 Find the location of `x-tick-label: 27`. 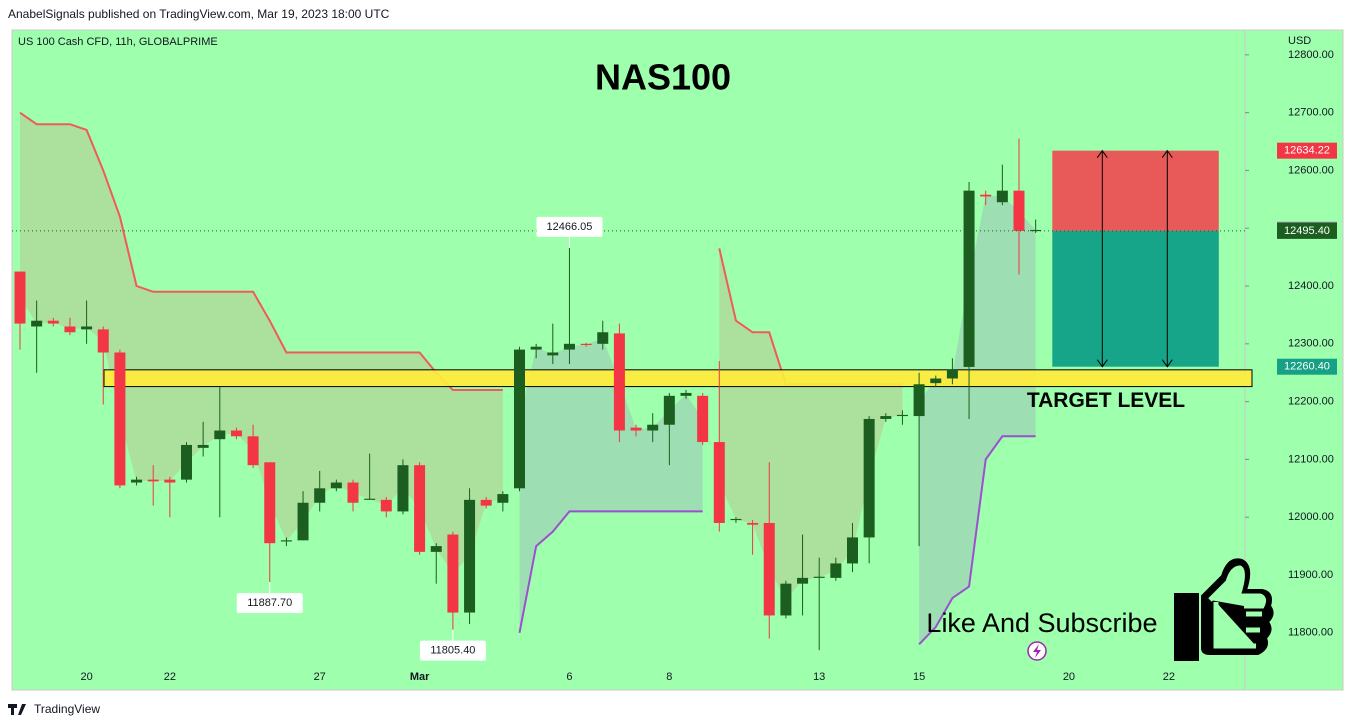

x-tick-label: 27 is located at coordinates (320, 677).